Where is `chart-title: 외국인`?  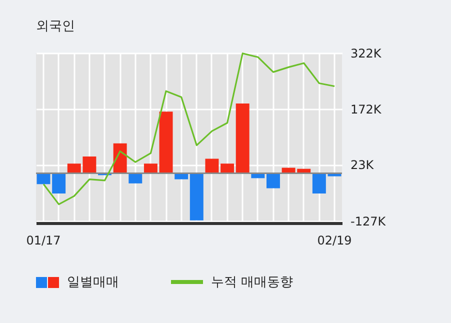
chart-title: 외국인 is located at coordinates (55, 26).